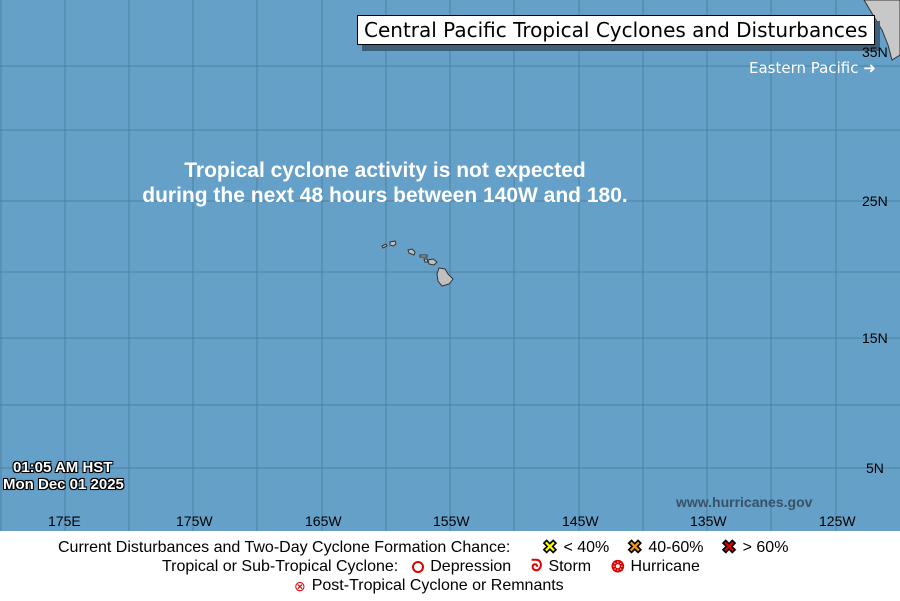 The width and height of the screenshot is (900, 601). What do you see at coordinates (804, 68) in the screenshot?
I see `eastern-pacific-label: Eastern Pacific` at bounding box center [804, 68].